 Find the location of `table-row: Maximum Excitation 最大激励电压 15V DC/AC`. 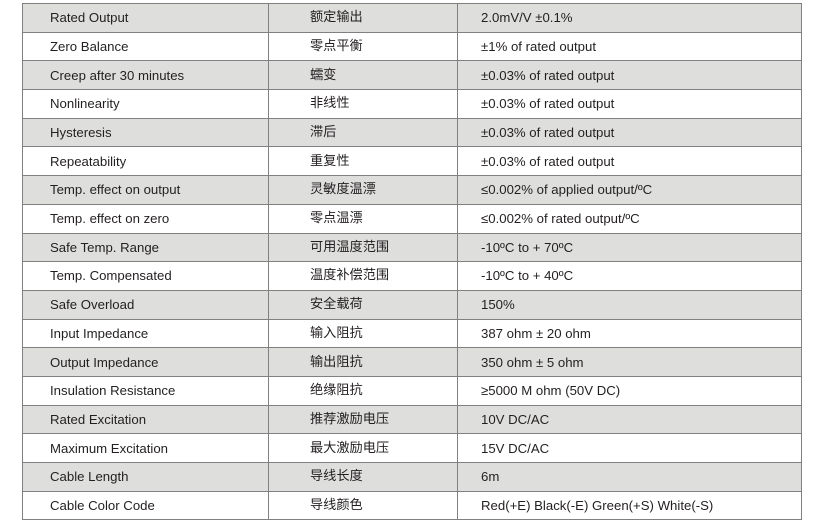

table-row: Maximum Excitation 最大激励电压 15V DC/AC is located at coordinates (412, 448).